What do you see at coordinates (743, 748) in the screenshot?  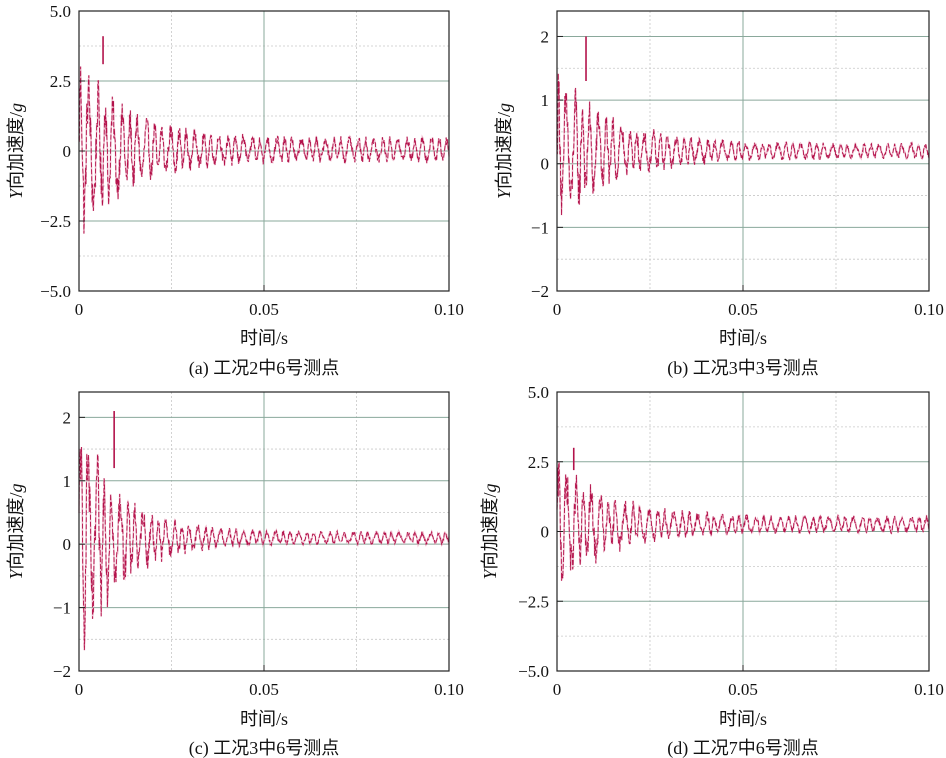 I see `subplot-caption: (d) 工况7中6号测点` at bounding box center [743, 748].